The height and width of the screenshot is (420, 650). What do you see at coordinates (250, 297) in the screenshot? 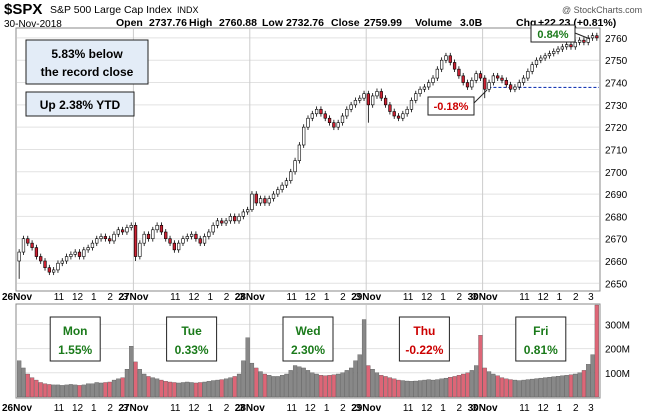
I see `time-label: 28Nov` at bounding box center [250, 297].